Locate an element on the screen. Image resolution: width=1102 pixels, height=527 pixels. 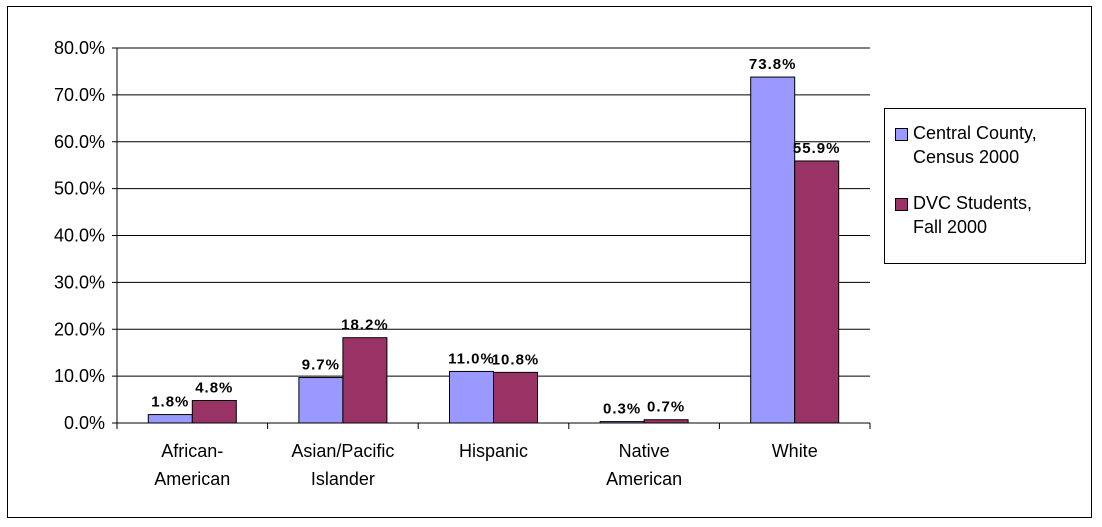
data-label: 0.7% is located at coordinates (666, 407).